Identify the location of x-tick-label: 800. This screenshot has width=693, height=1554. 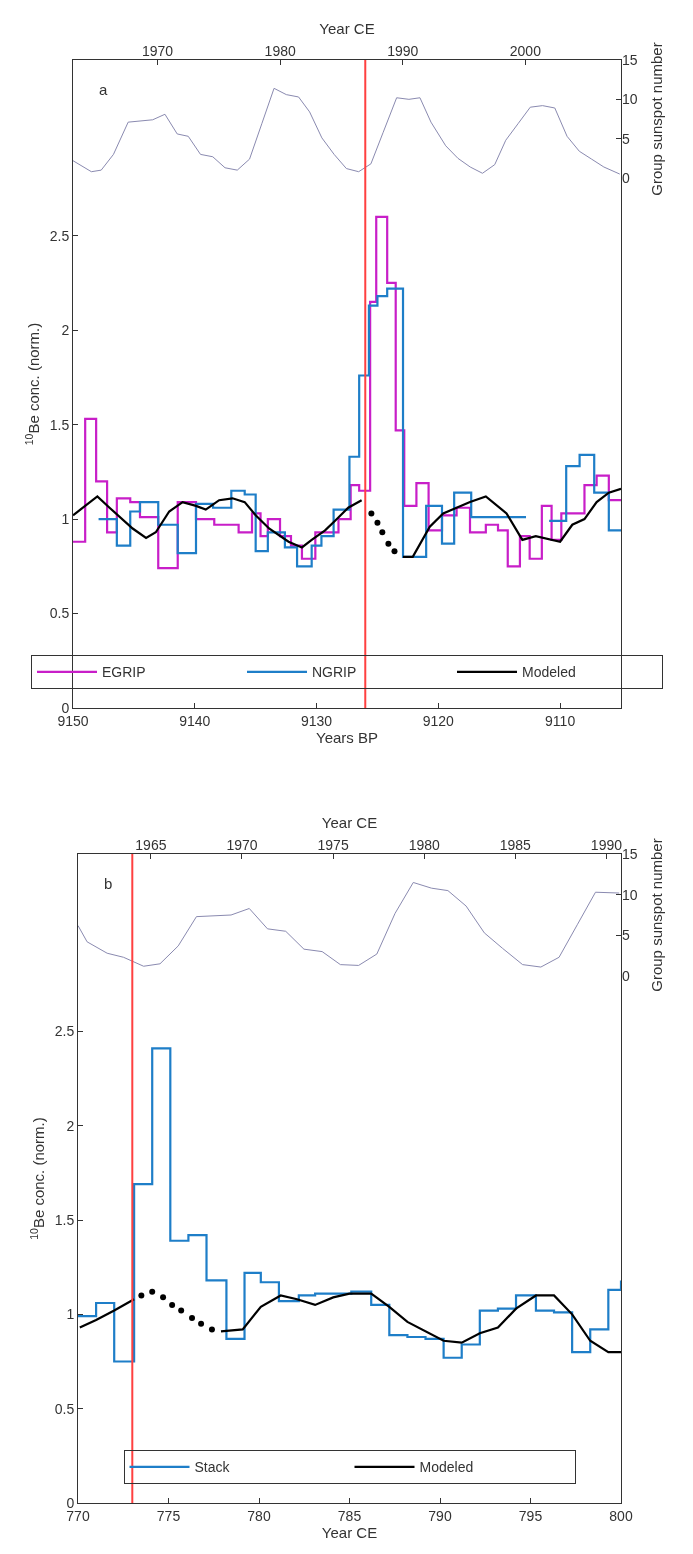
(621, 1515).